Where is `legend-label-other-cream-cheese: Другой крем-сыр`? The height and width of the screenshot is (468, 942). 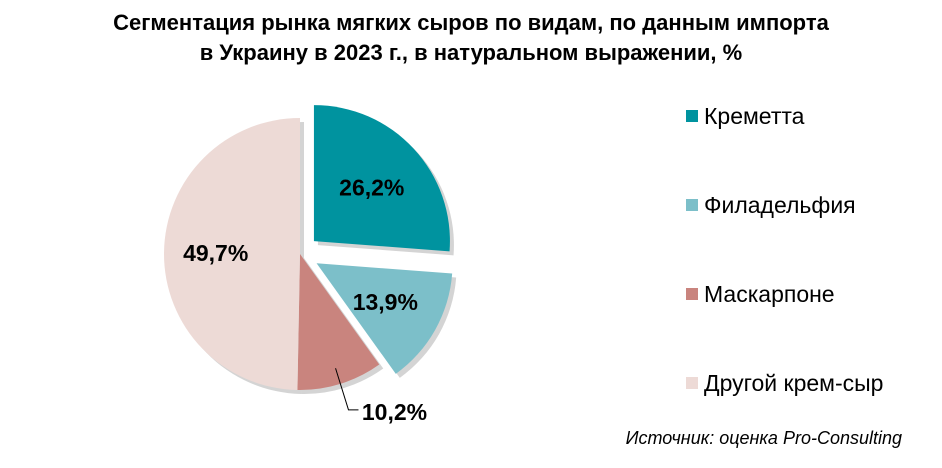 legend-label-other-cream-cheese: Другой крем-сыр is located at coordinates (794, 382).